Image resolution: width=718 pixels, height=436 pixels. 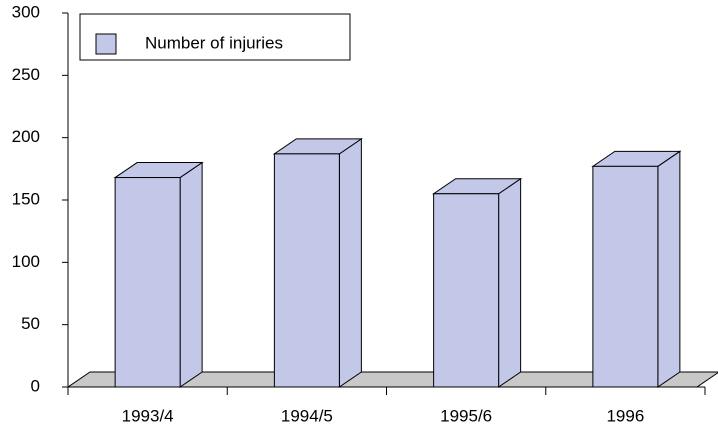 I want to click on y-tick-label: 200, so click(x=26, y=136).